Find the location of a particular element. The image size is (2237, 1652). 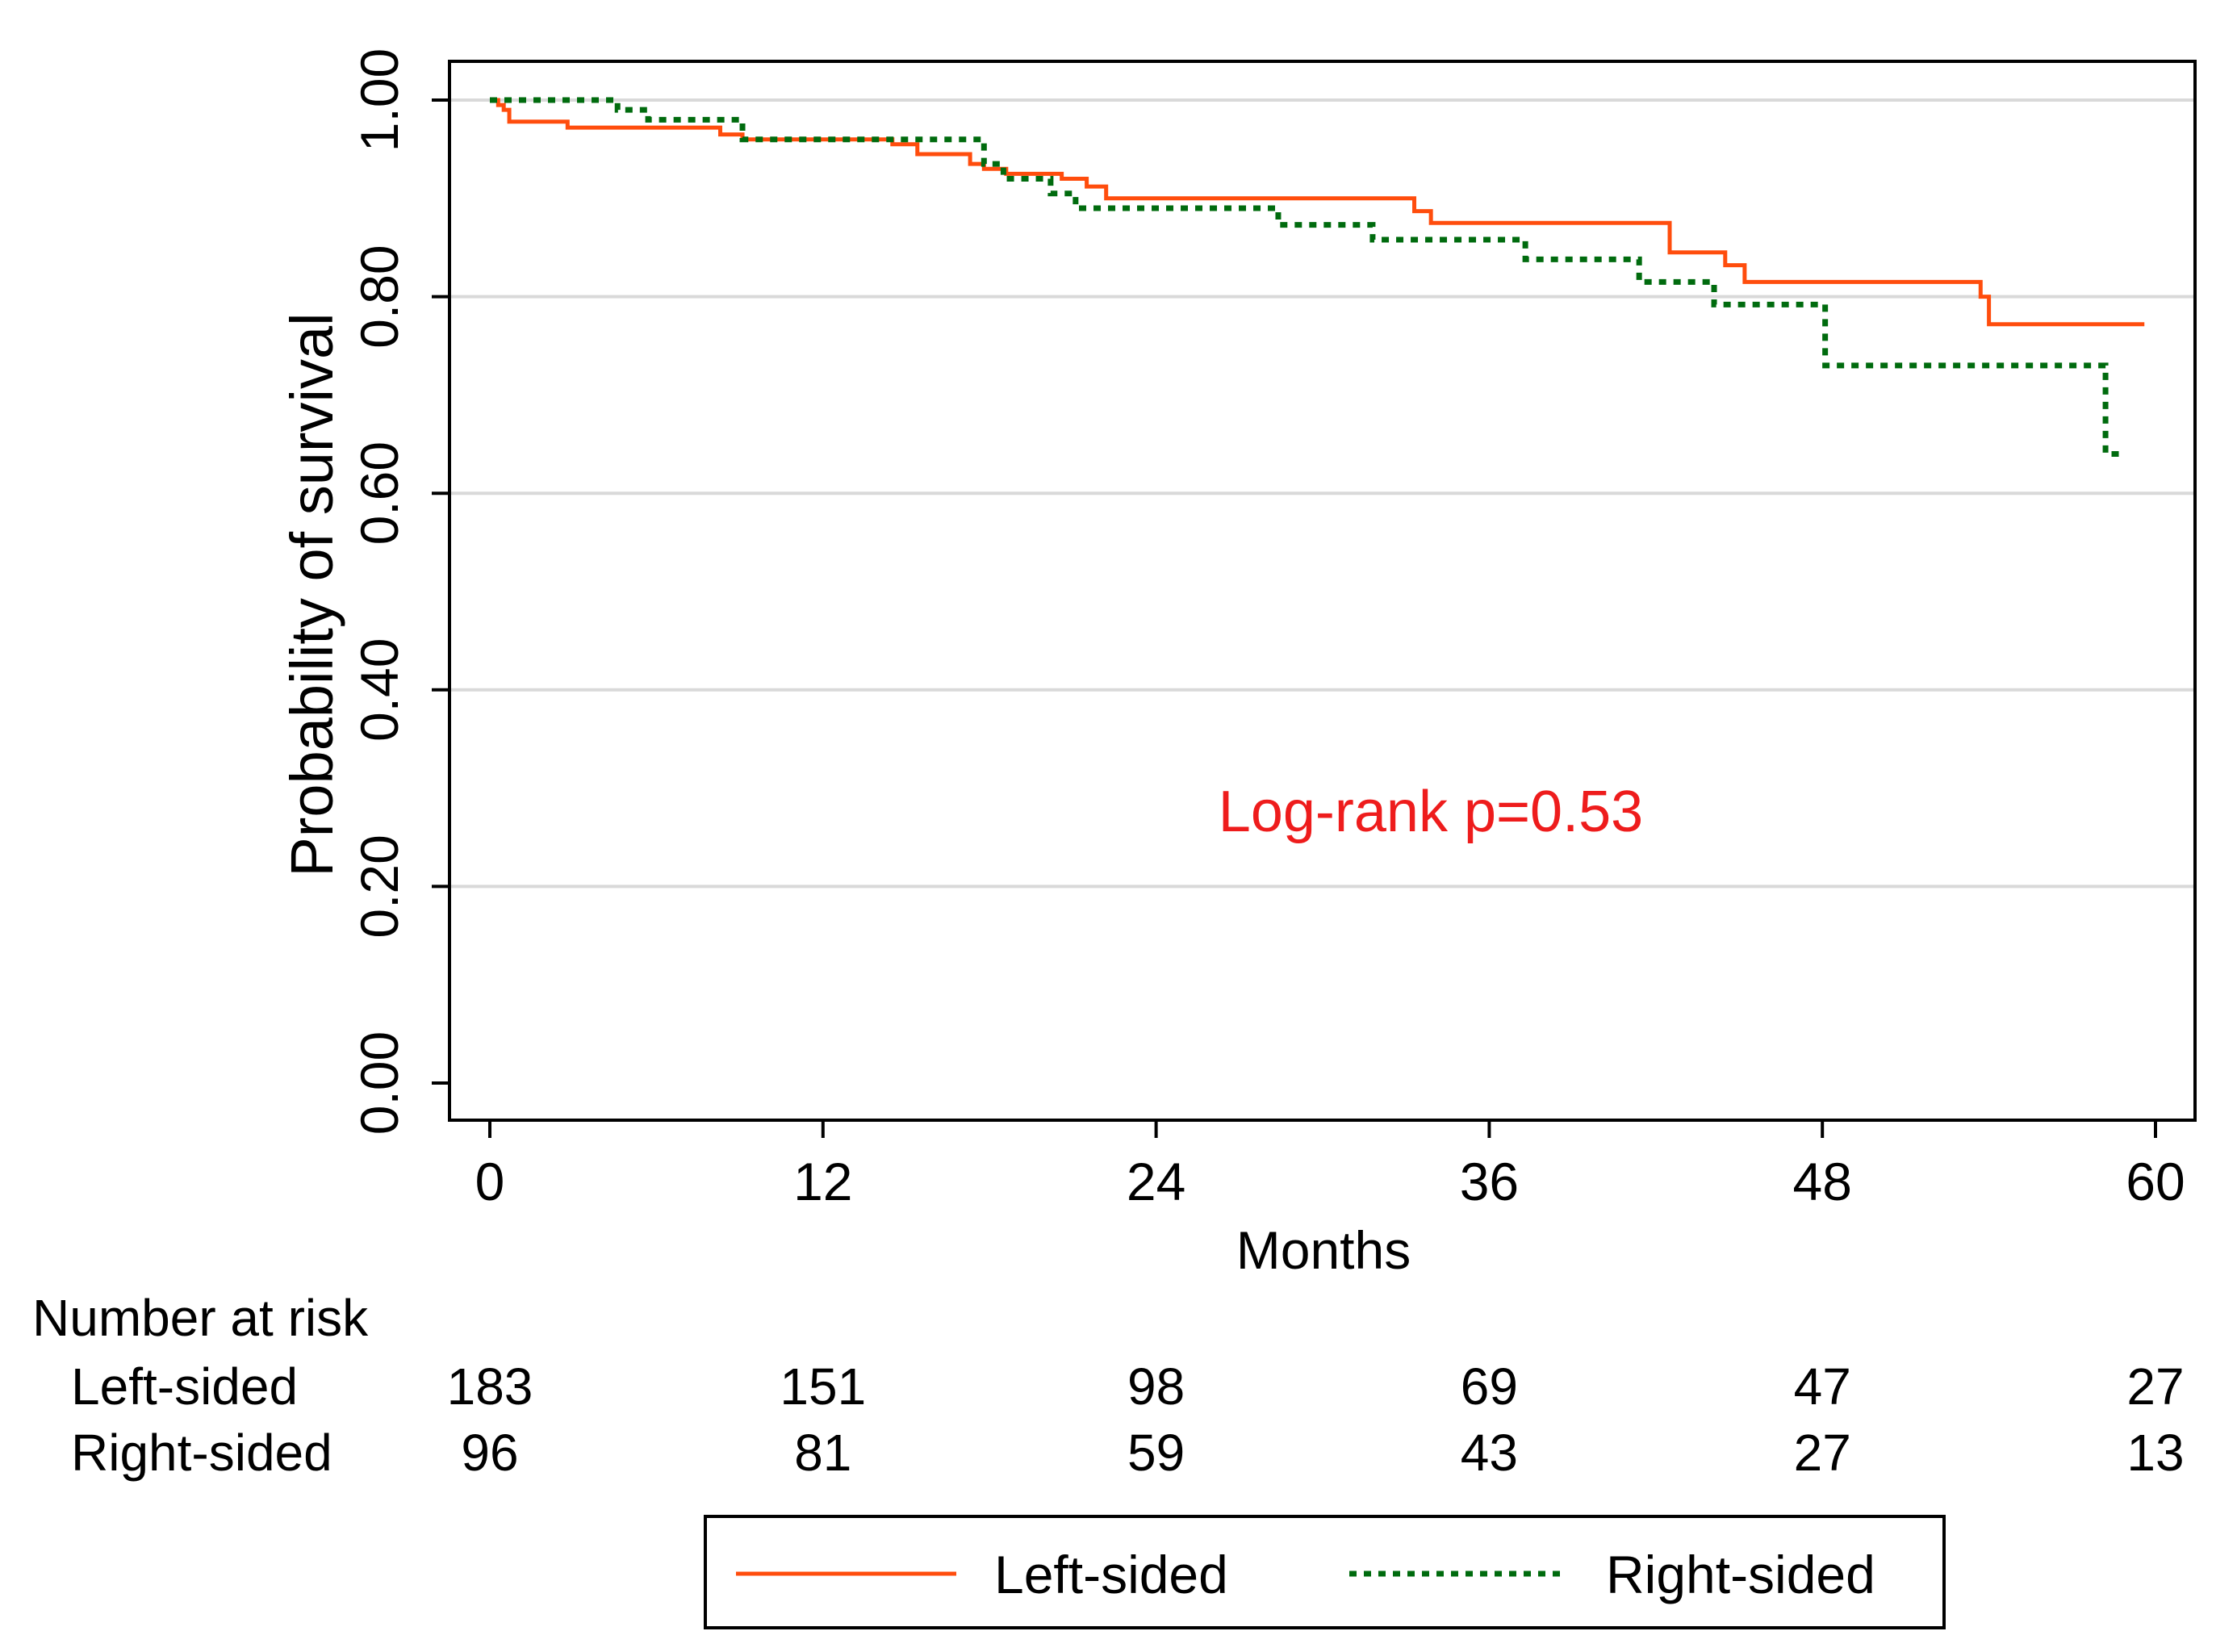

y-axis-label: Probability of survival is located at coordinates (311, 594).